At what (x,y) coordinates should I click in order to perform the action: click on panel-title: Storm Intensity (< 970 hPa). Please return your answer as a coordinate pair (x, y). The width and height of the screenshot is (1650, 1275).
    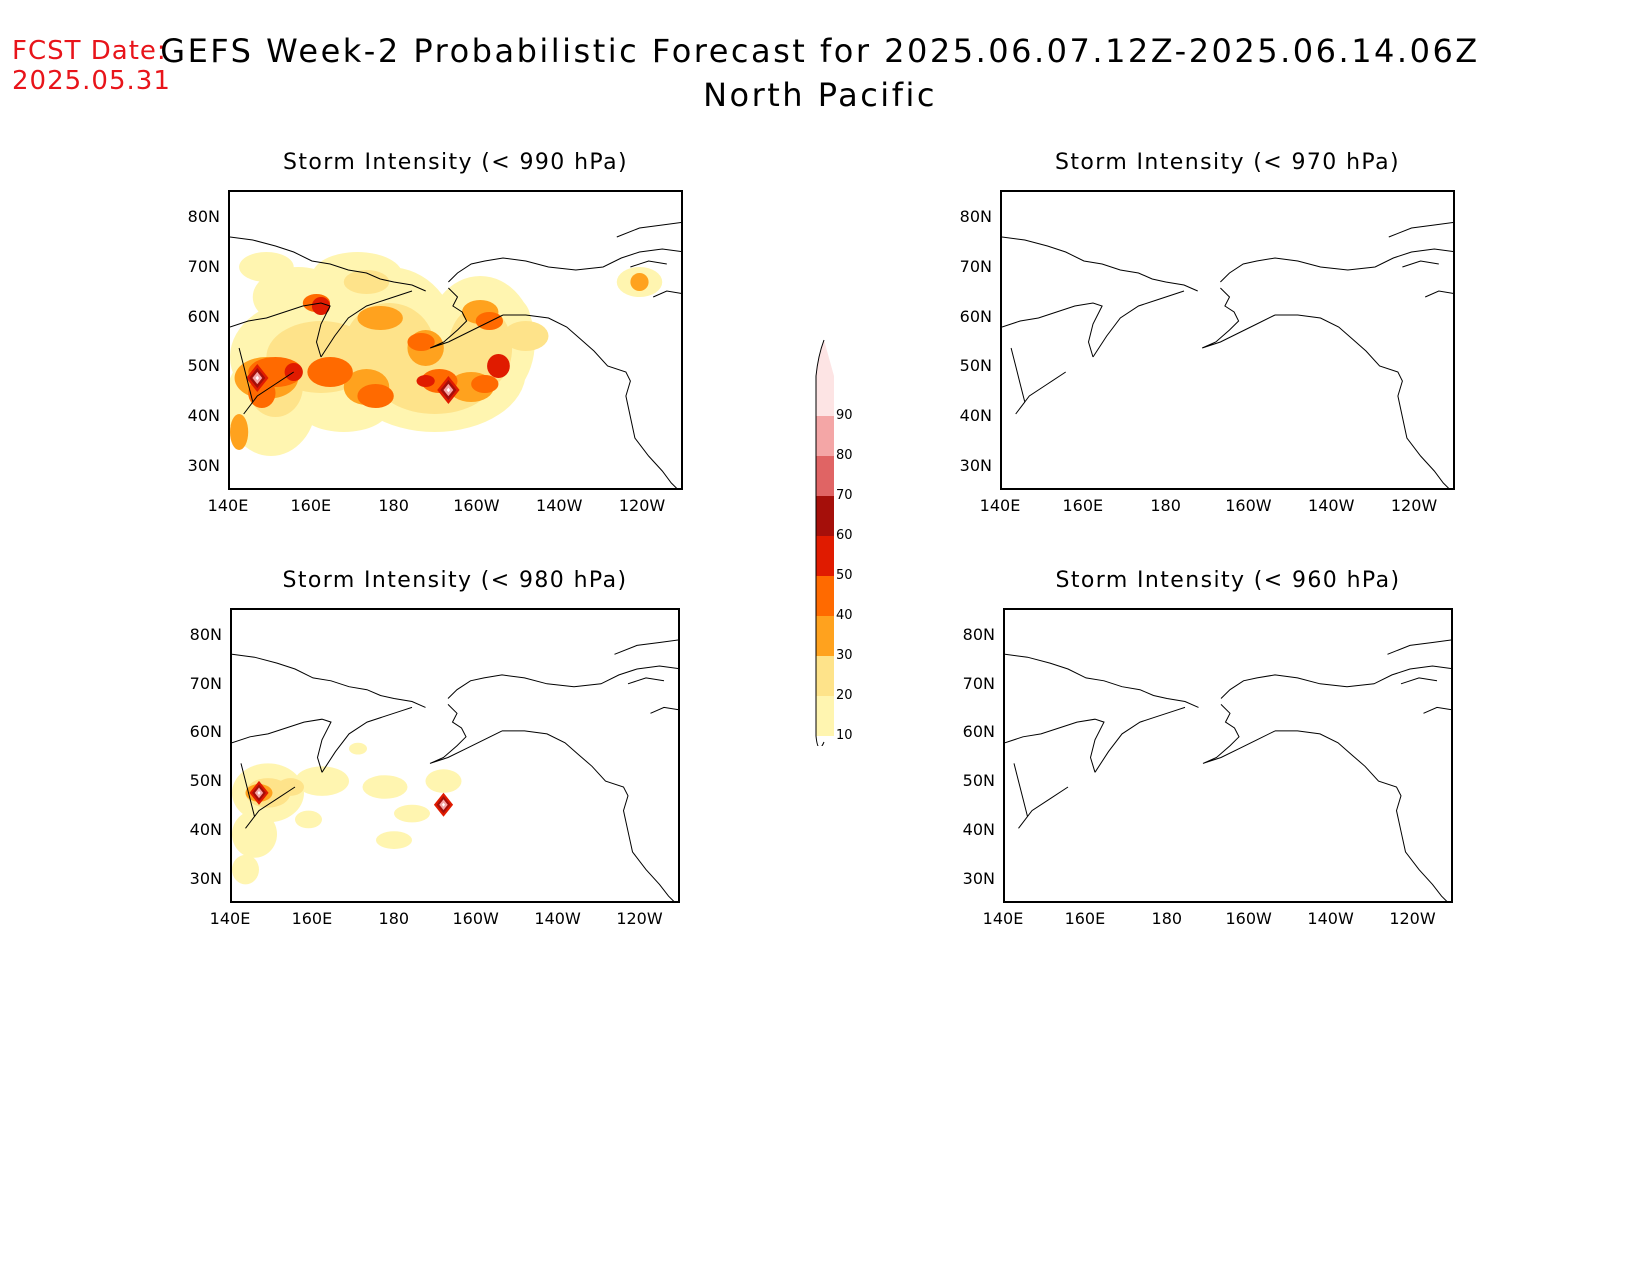
    Looking at the image, I should click on (1227, 162).